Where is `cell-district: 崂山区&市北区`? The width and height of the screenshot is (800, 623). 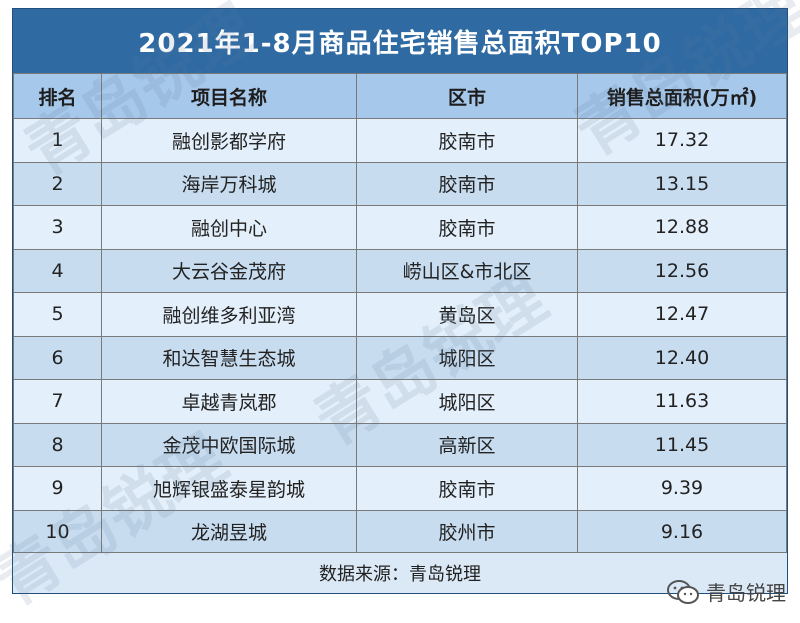 cell-district: 崂山区&市北区 is located at coordinates (467, 270).